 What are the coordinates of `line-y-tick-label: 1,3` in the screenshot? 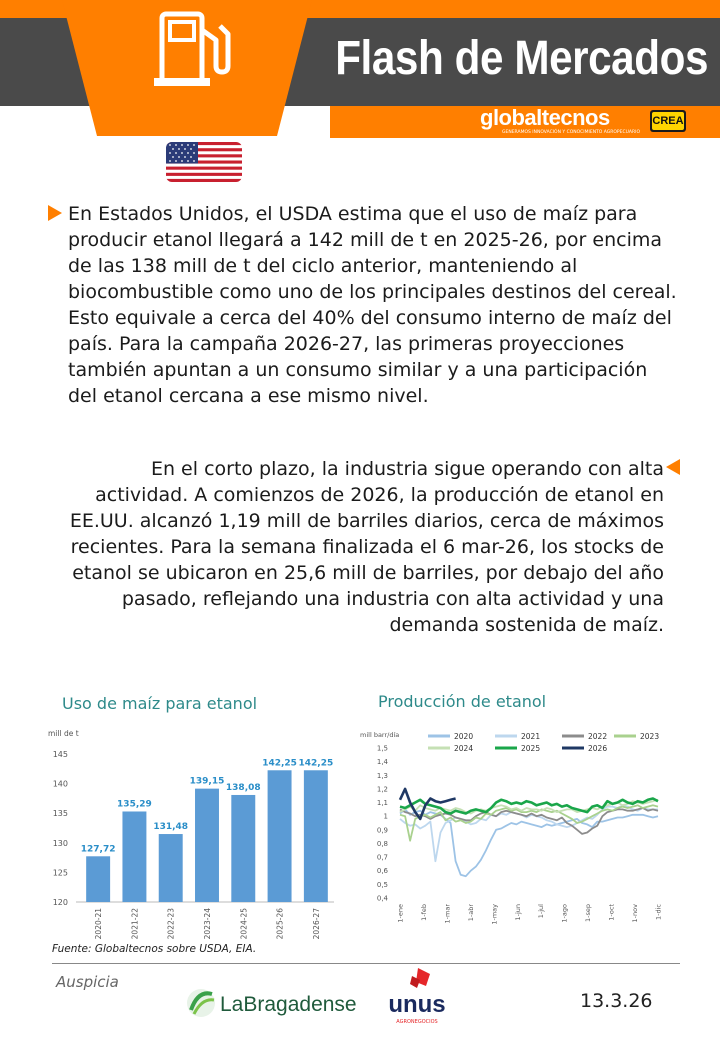 It's located at (382, 776).